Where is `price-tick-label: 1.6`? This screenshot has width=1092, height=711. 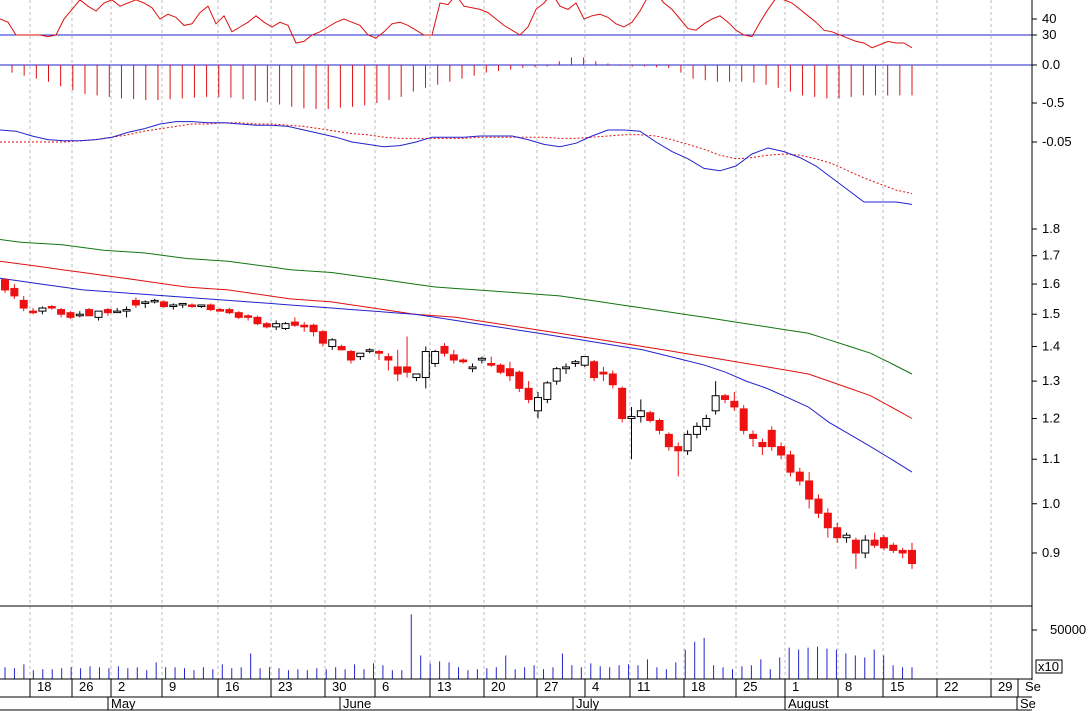 price-tick-label: 1.6 is located at coordinates (1051, 283).